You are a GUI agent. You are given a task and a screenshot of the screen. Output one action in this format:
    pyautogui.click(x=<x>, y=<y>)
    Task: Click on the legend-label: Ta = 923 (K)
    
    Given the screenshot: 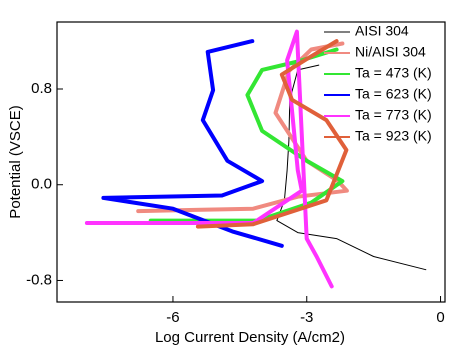 What is the action you would take?
    pyautogui.click(x=393, y=136)
    